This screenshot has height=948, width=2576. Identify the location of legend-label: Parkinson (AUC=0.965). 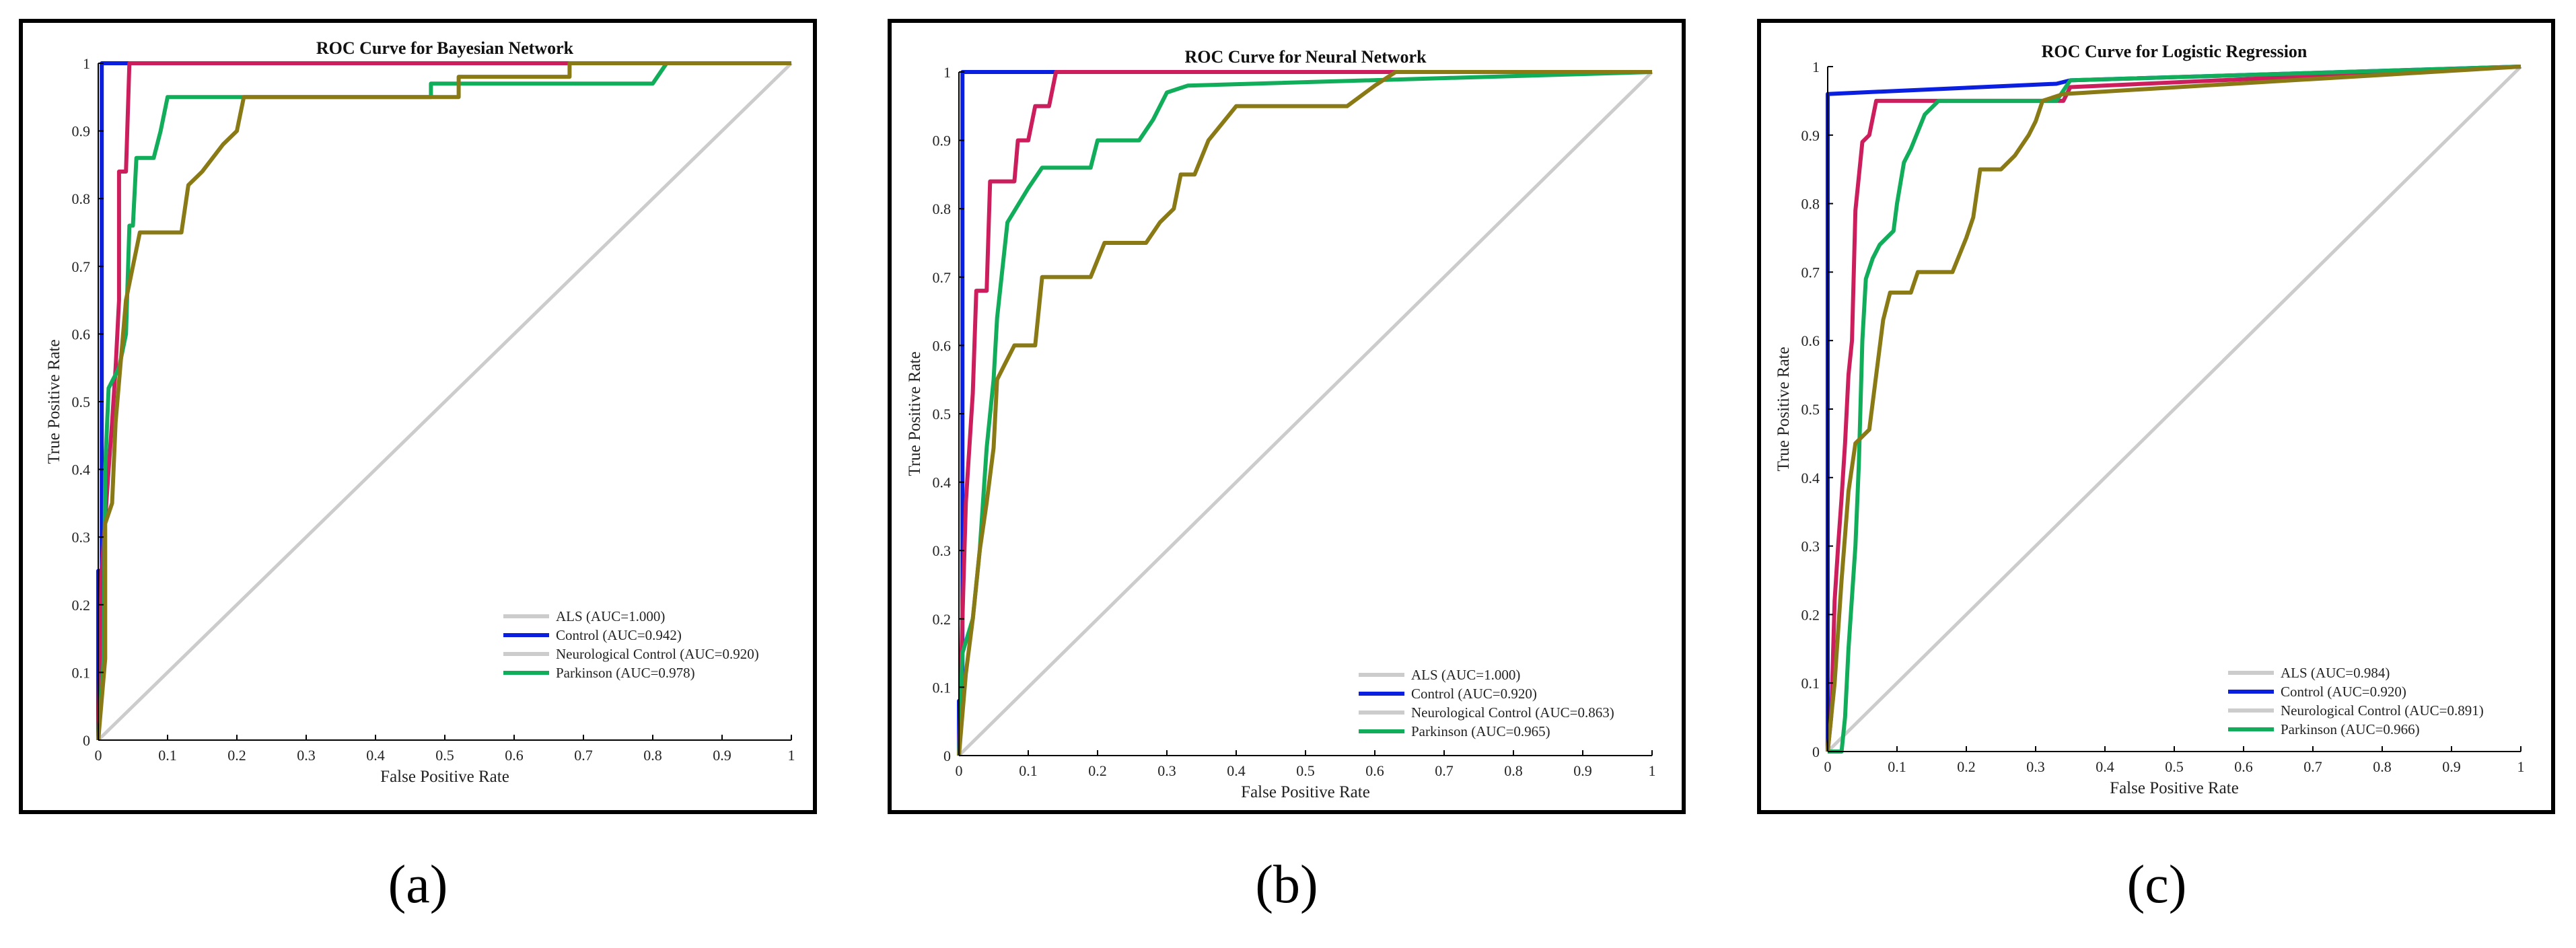
(1480, 731).